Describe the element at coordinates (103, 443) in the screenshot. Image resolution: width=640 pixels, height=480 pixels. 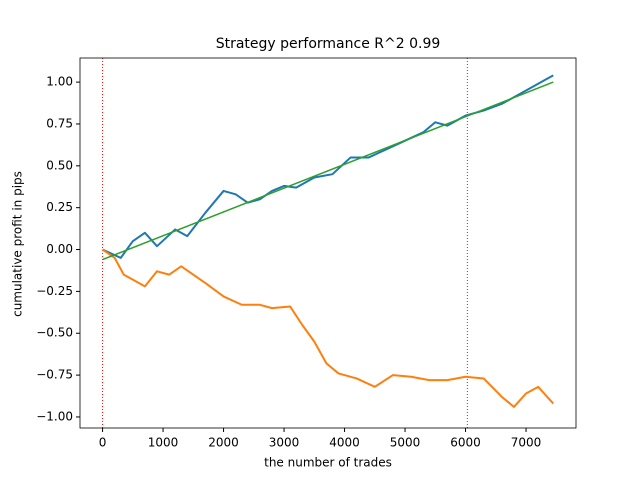
I see `x-tick-label: 0` at that location.